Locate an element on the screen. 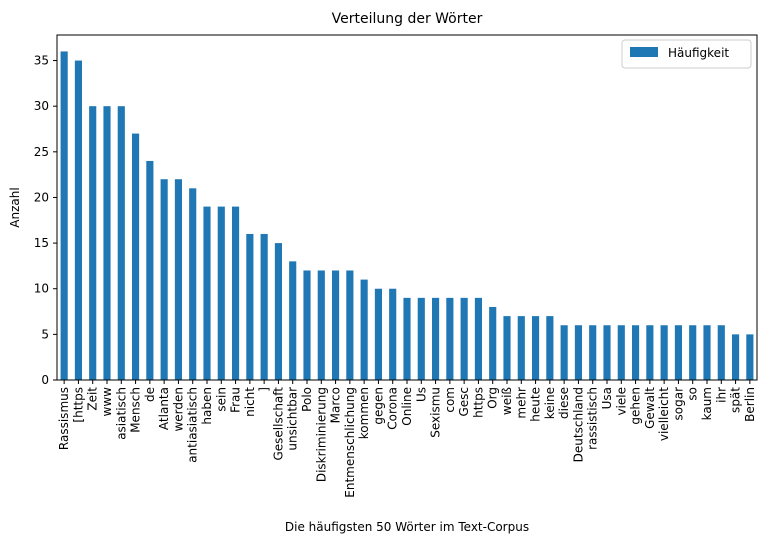 This screenshot has width=764, height=547. x-tick-label: Usa is located at coordinates (607, 398).